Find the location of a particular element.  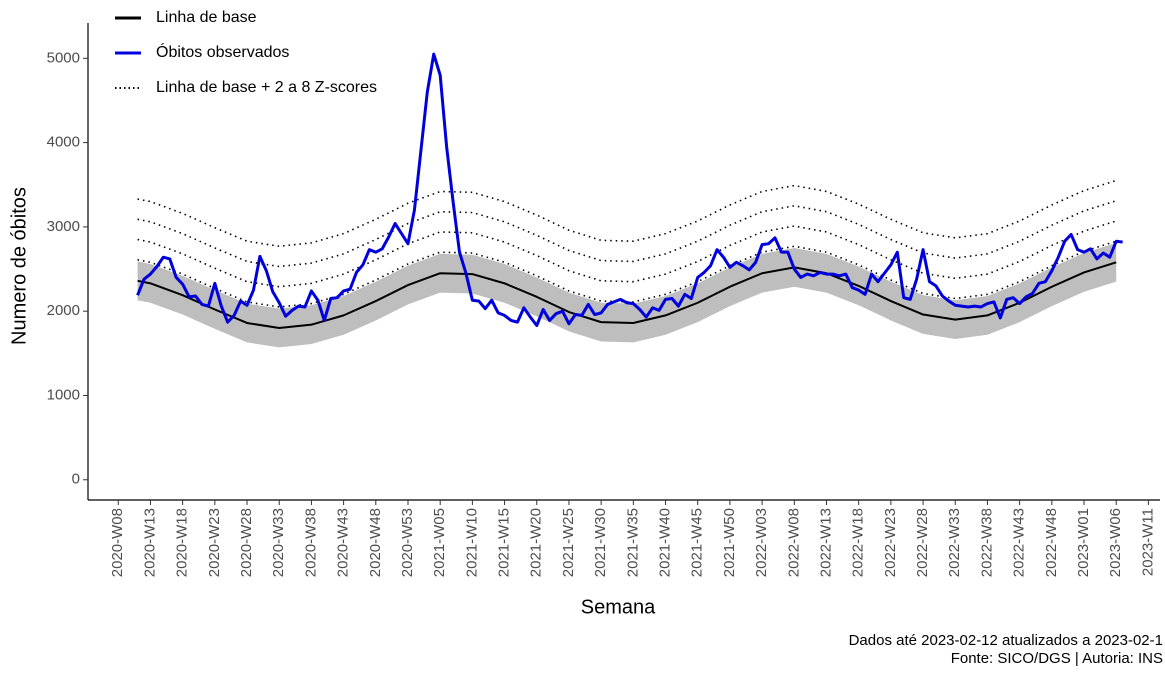

x-tick-label: 2020-W38 is located at coordinates (310, 542).